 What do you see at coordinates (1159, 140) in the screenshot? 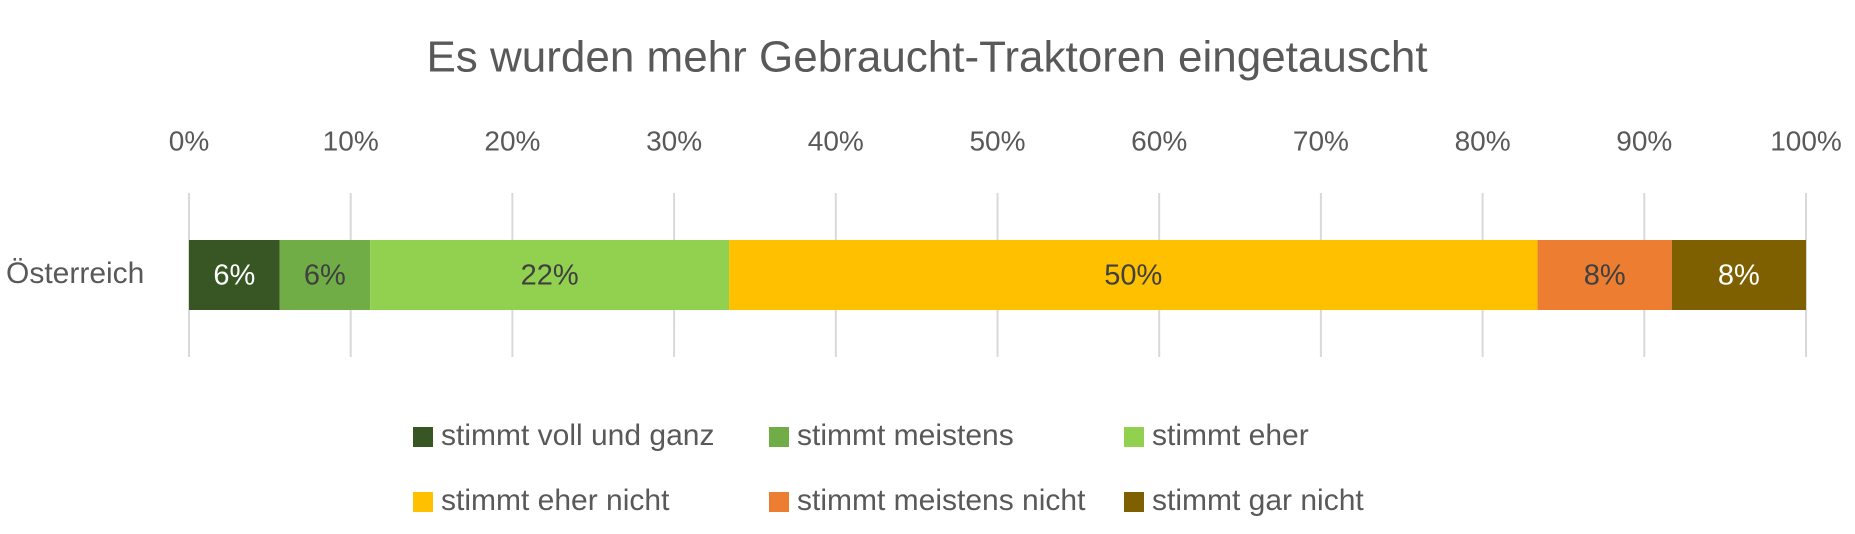
I see `x-tick-label: 60%` at bounding box center [1159, 140].